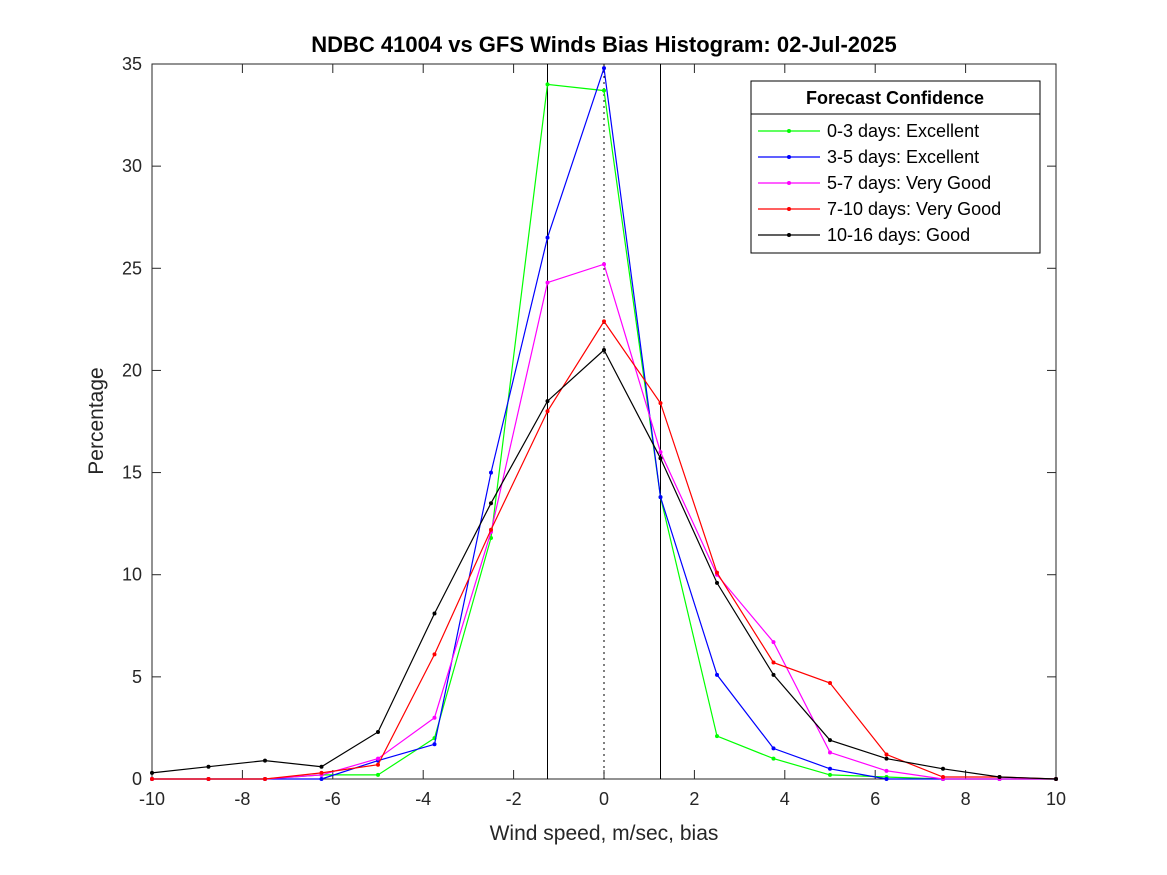 This screenshot has height=875, width=1167. I want to click on x-tick-label: -10, so click(152, 799).